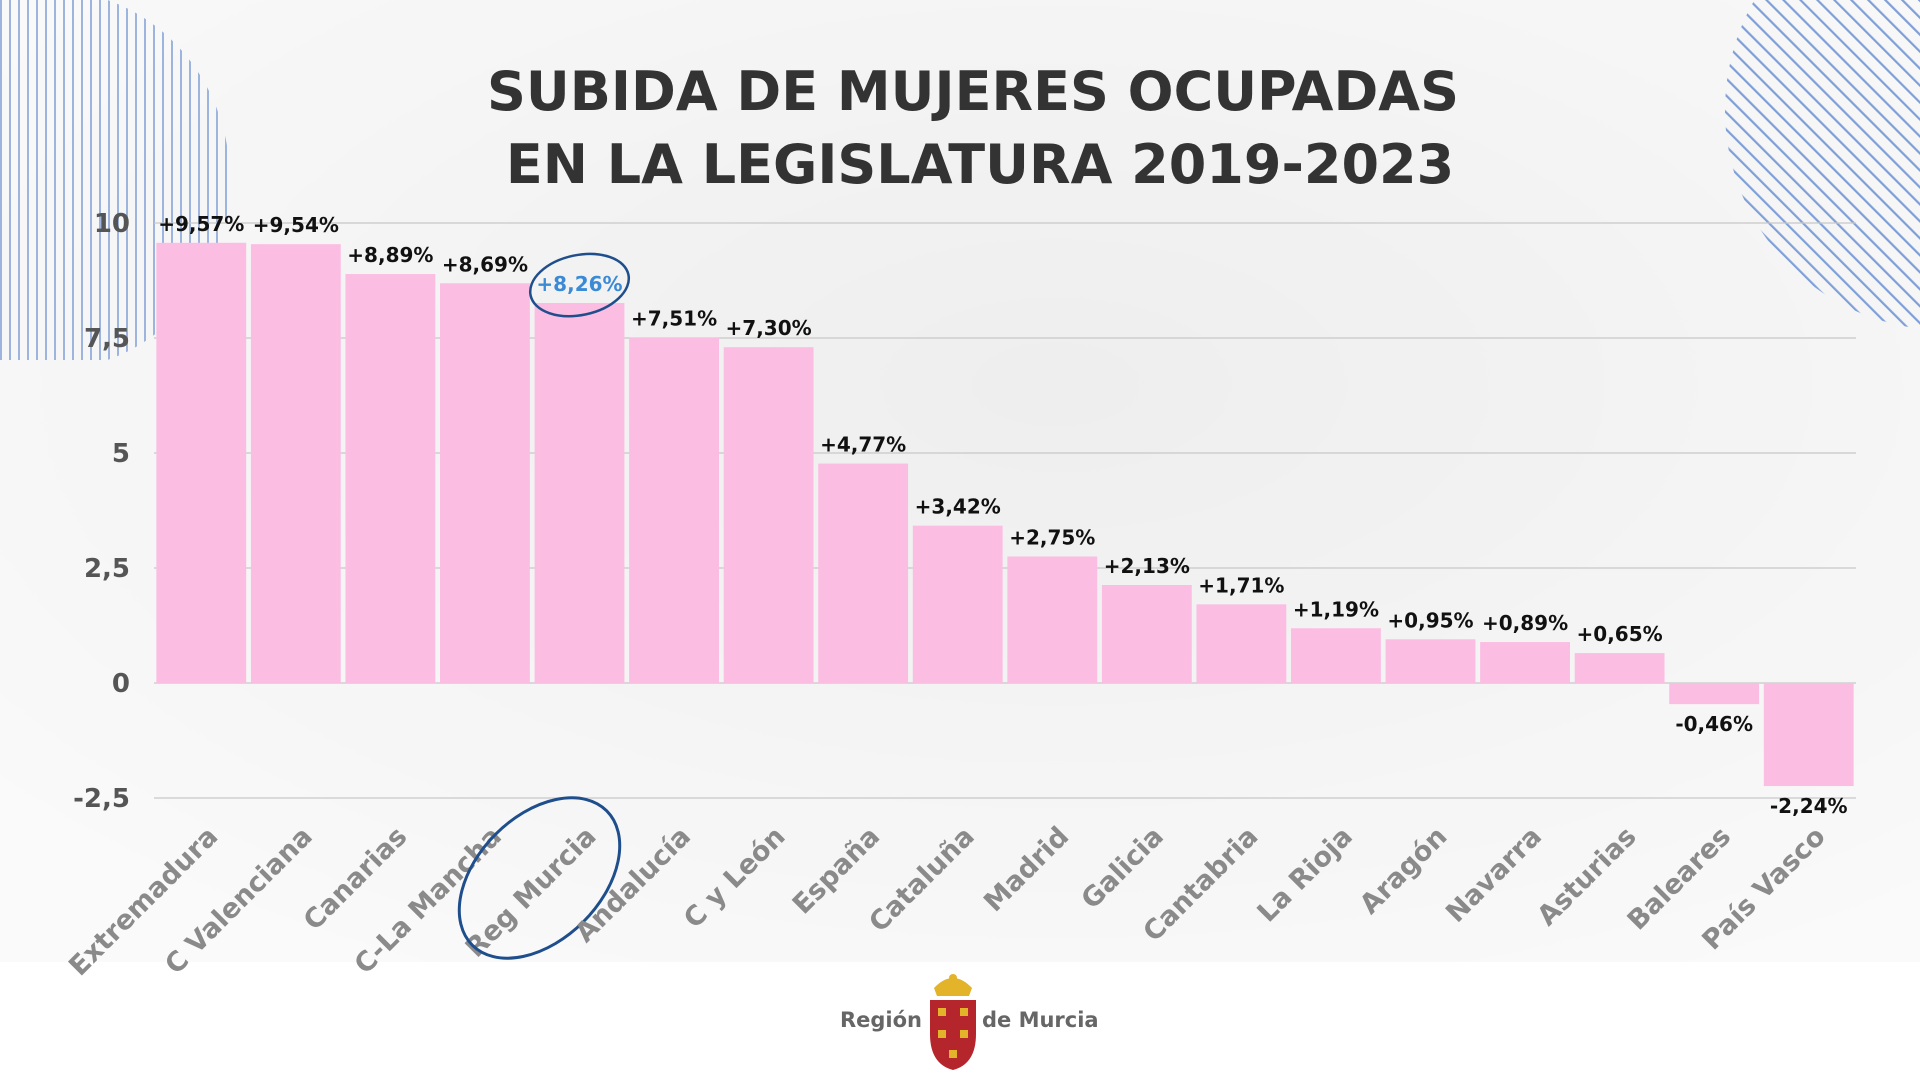  Describe the element at coordinates (390, 255) in the screenshot. I see `value-label: +8,89%` at that location.